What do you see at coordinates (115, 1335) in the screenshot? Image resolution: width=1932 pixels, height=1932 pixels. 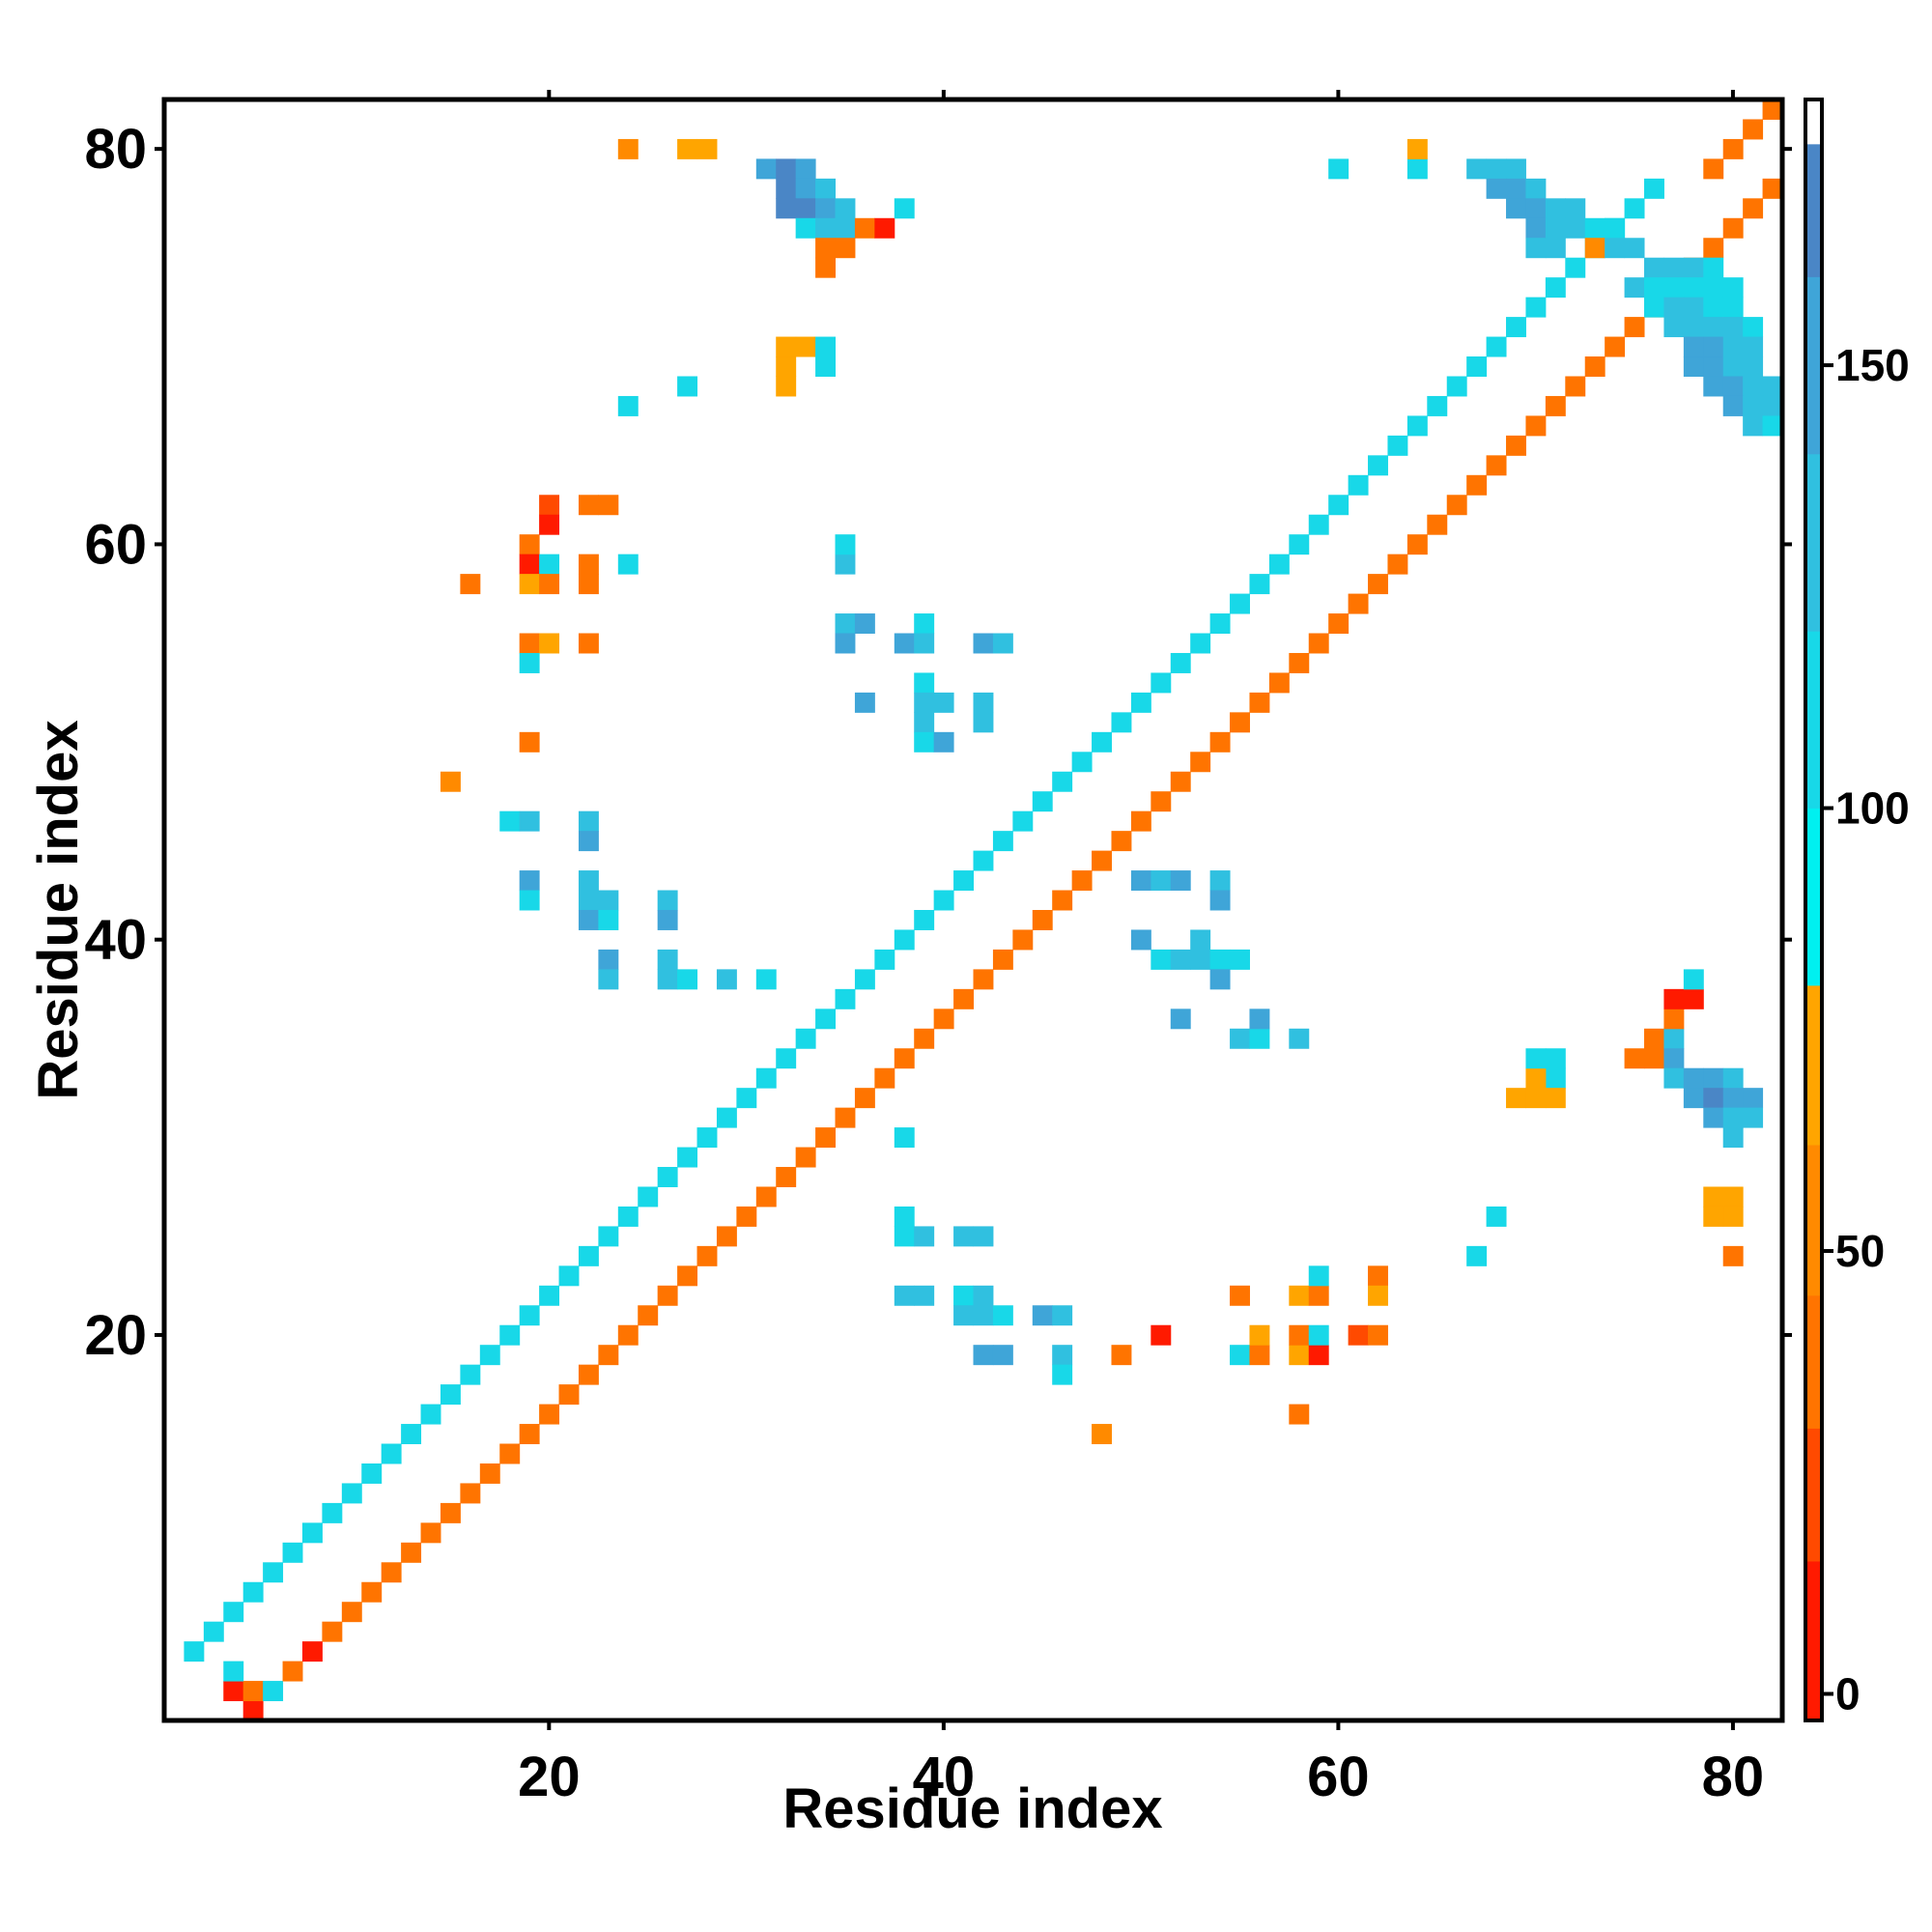 I see `y-tick-label: 20` at bounding box center [115, 1335].